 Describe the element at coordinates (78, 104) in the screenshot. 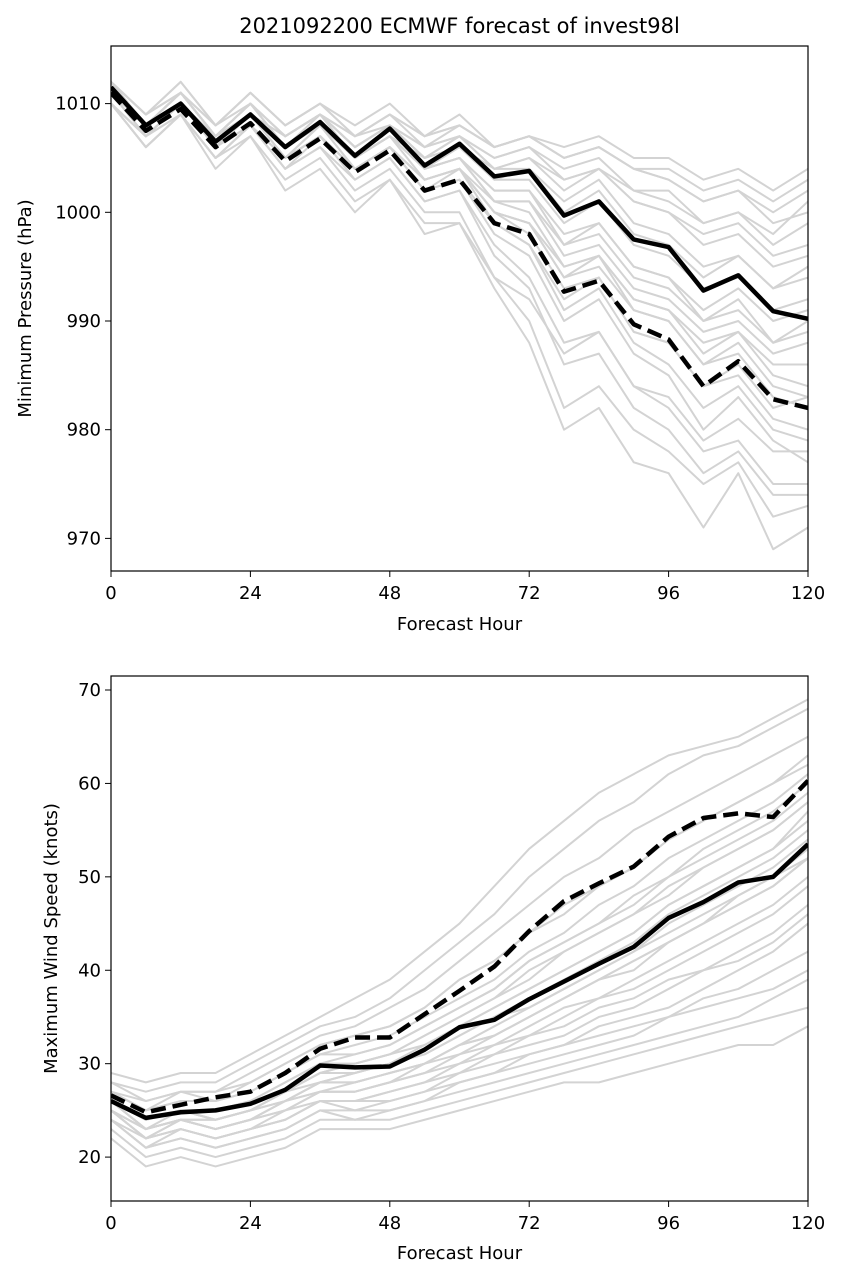

I see `y-tick-label: 1010` at that location.